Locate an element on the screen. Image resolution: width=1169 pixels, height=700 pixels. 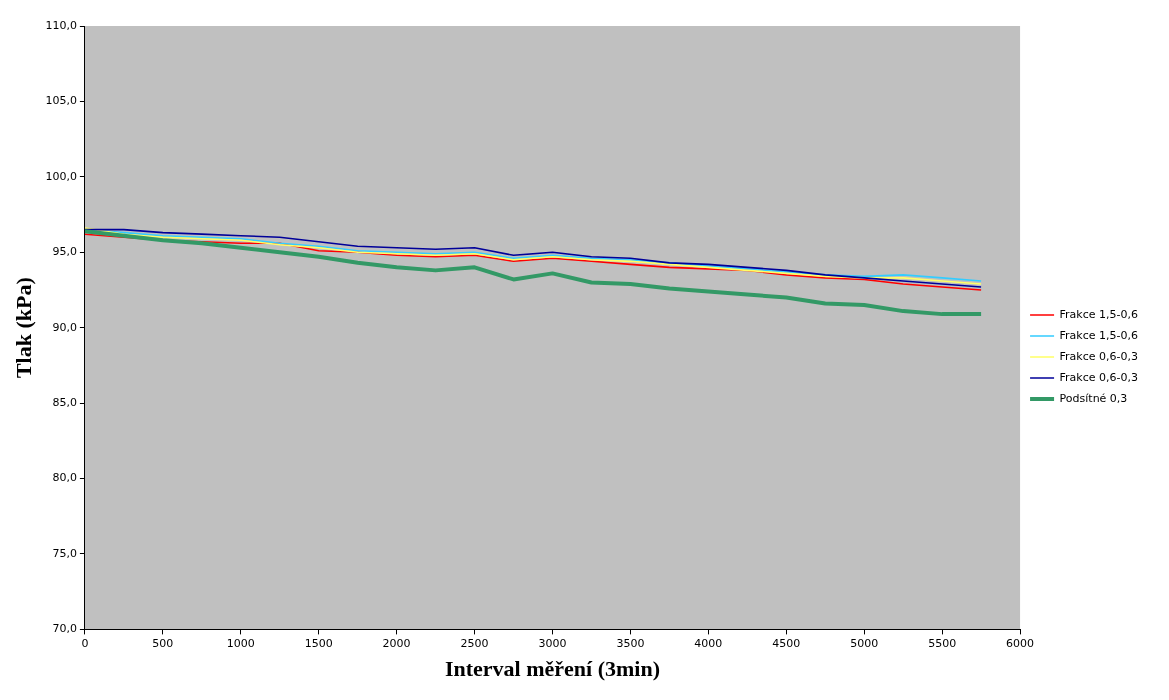
y-tick-label: 80,0 is located at coordinates (64, 478).